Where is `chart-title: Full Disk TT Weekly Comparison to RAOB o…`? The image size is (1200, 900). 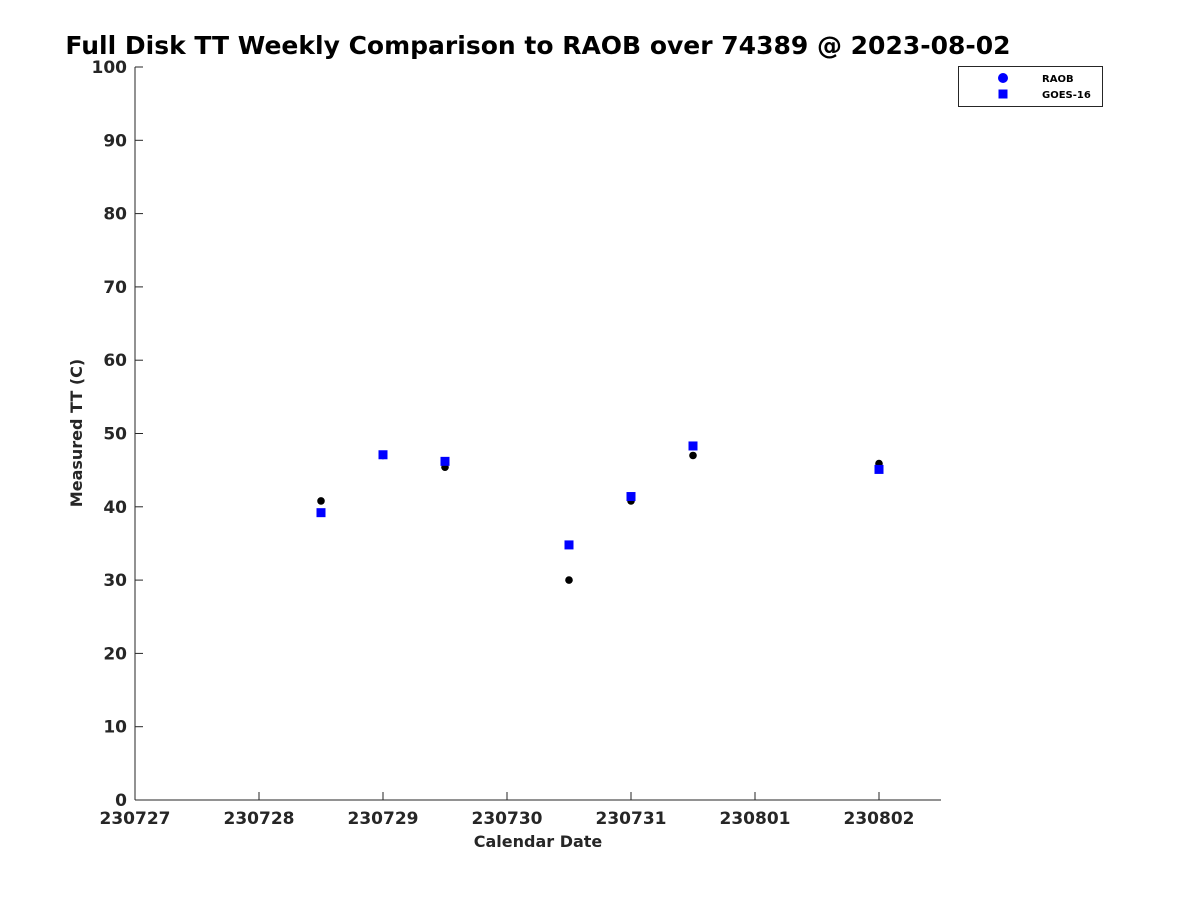
chart-title: Full Disk TT Weekly Comparison to RAOB o… is located at coordinates (537, 45).